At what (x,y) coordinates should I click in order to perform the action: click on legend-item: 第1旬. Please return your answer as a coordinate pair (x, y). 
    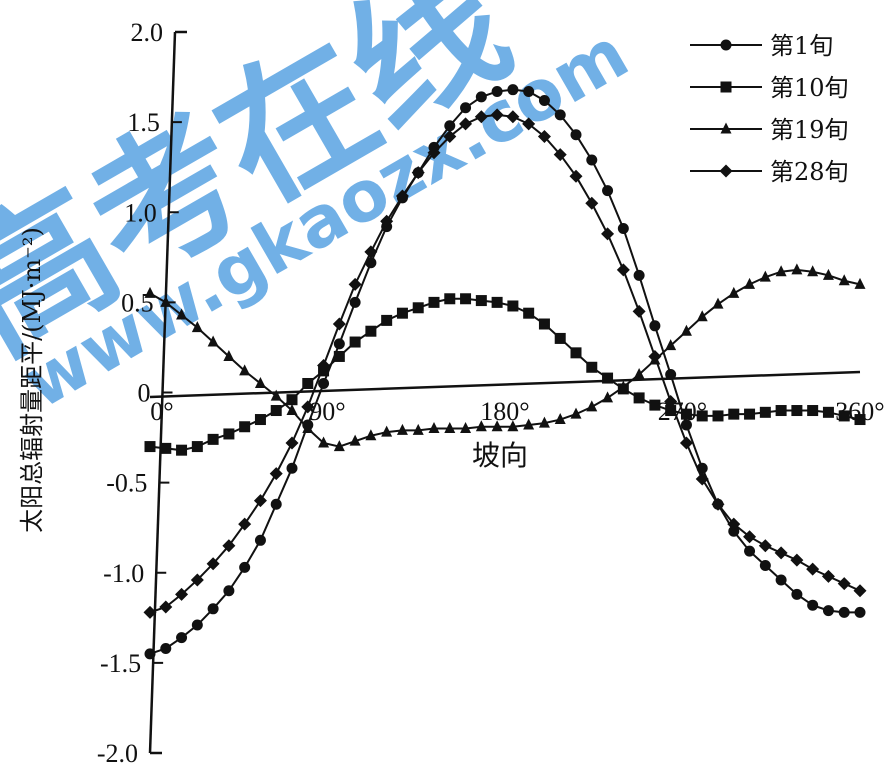
    Looking at the image, I should click on (761, 46).